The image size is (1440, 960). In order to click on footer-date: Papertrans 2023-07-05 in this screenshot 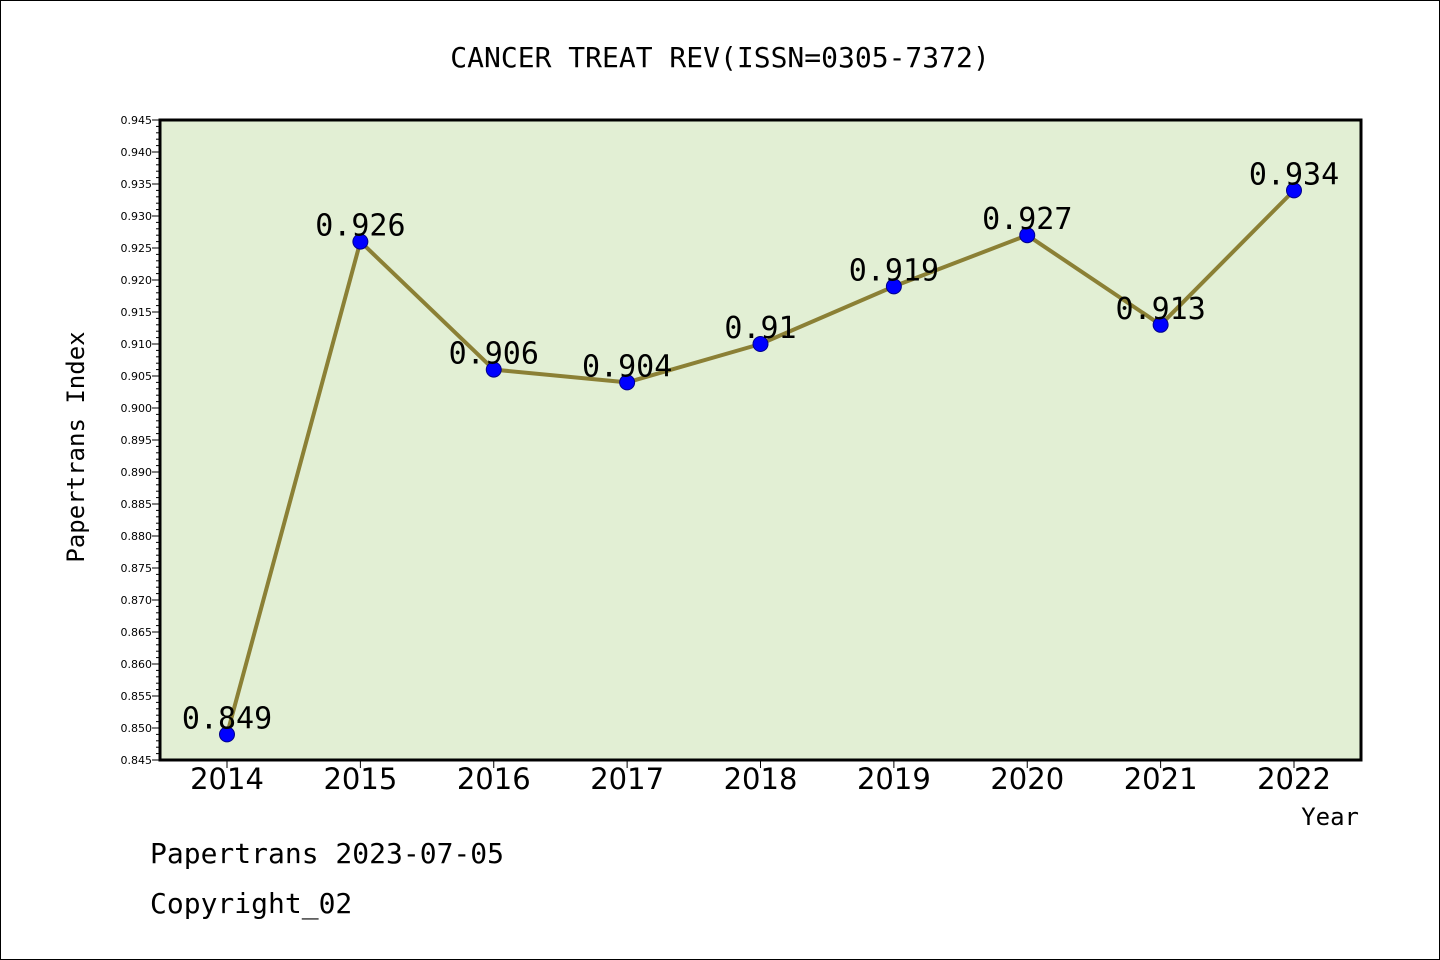, I will do `click(327, 853)`.